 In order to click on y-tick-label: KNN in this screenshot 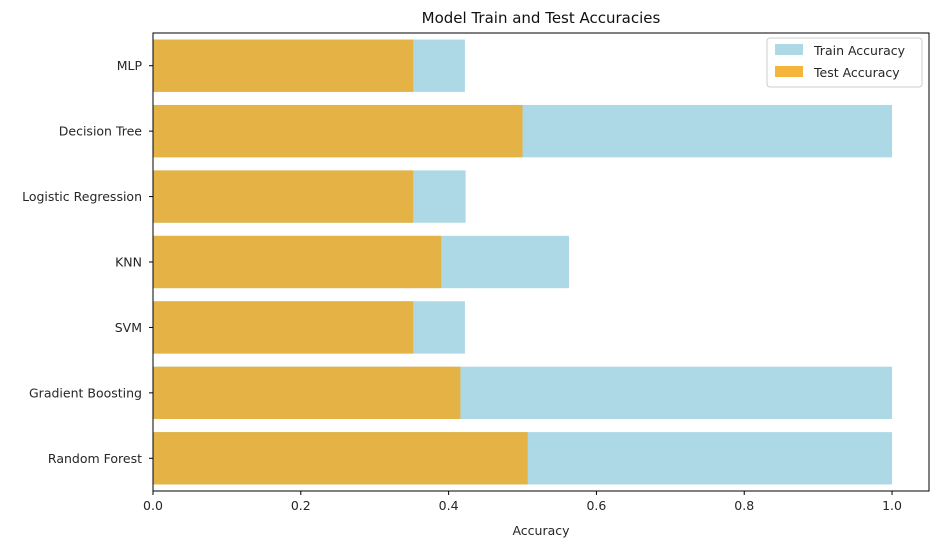, I will do `click(128, 262)`.